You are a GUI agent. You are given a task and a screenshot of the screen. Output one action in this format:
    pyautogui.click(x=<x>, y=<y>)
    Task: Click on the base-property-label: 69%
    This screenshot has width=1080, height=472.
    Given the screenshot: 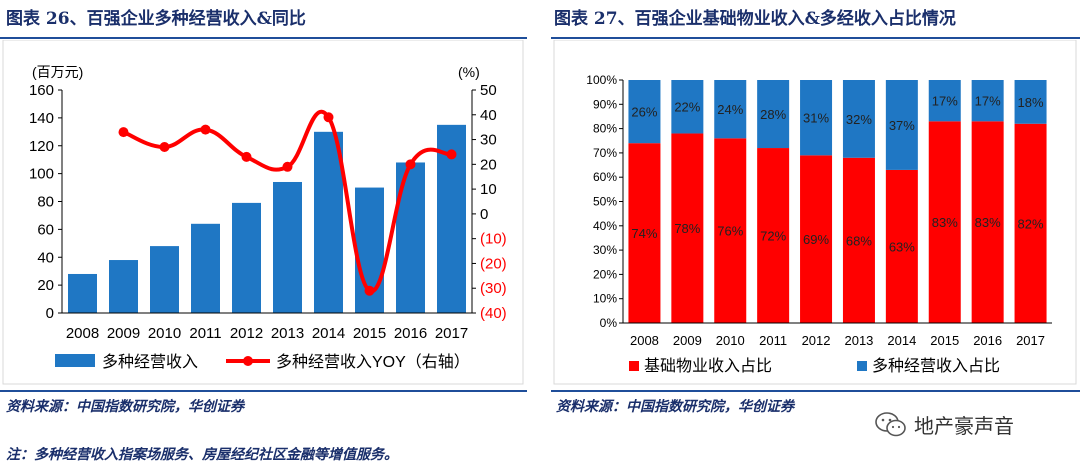 What is the action you would take?
    pyautogui.click(x=816, y=239)
    